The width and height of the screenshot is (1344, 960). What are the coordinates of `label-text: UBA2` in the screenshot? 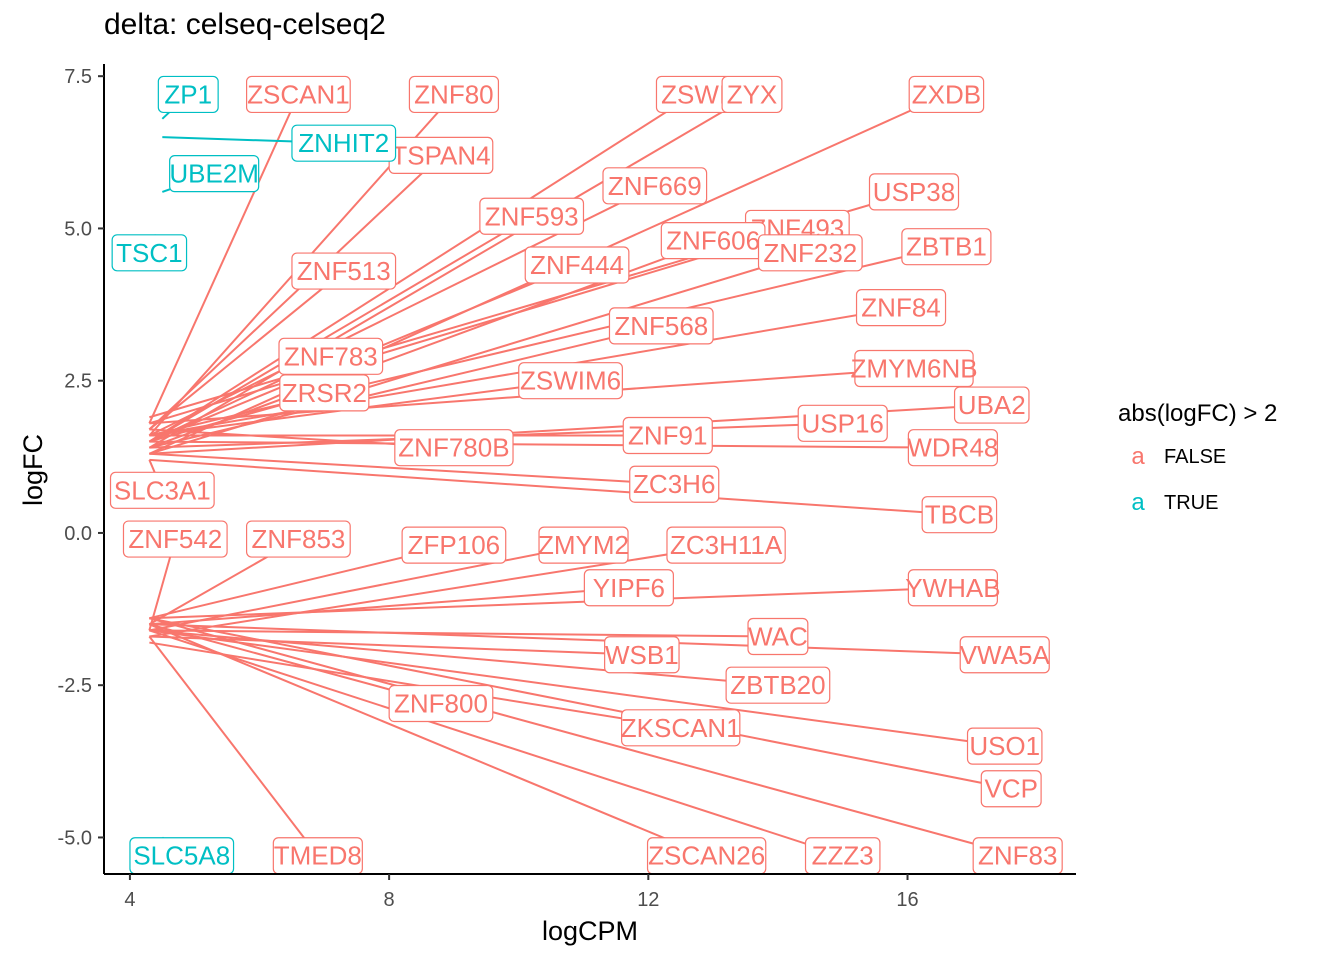 It's located at (992, 405).